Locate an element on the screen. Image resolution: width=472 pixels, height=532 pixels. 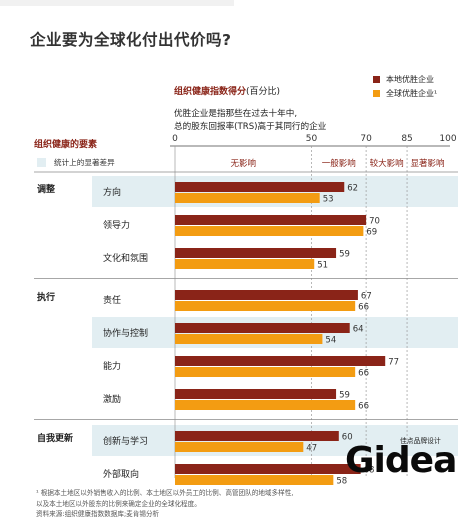
data-label-global: 53 is located at coordinates (328, 200).